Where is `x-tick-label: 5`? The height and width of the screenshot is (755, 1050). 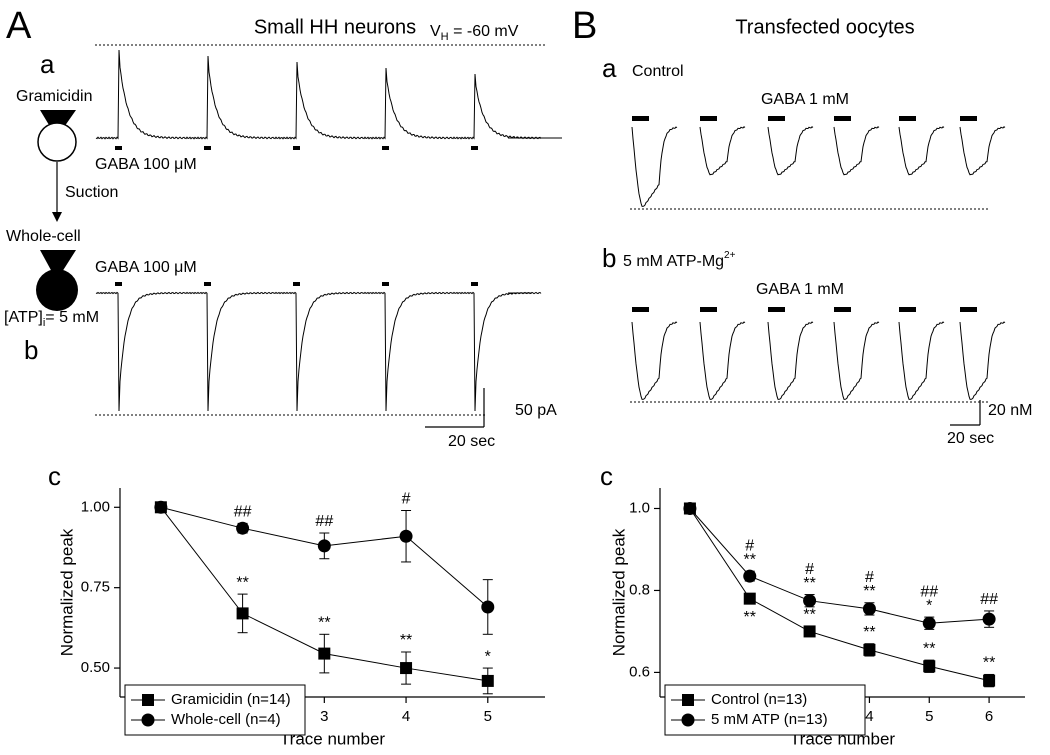
x-tick-label: 5 is located at coordinates (488, 716).